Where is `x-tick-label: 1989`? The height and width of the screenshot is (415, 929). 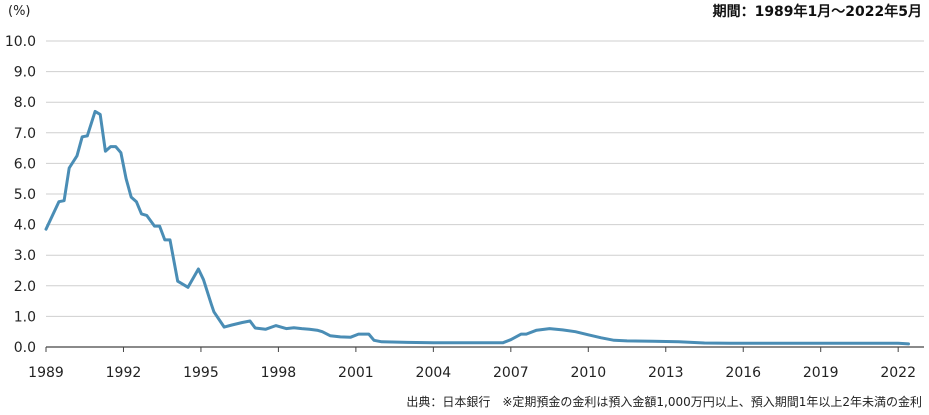
x-tick-label: 1989 is located at coordinates (46, 373).